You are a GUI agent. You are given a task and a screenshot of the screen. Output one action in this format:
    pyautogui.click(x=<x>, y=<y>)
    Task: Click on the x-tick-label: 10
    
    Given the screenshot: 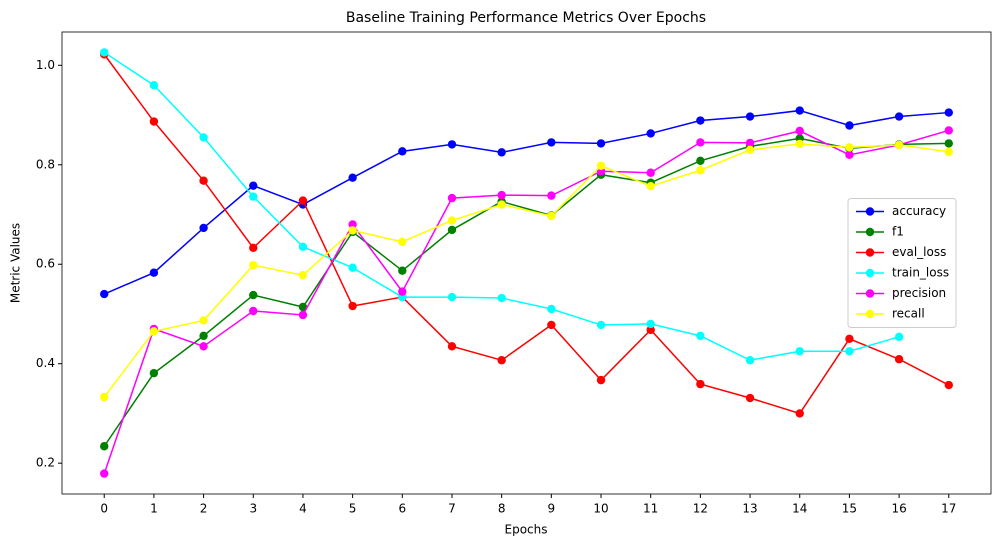 What is the action you would take?
    pyautogui.click(x=600, y=509)
    